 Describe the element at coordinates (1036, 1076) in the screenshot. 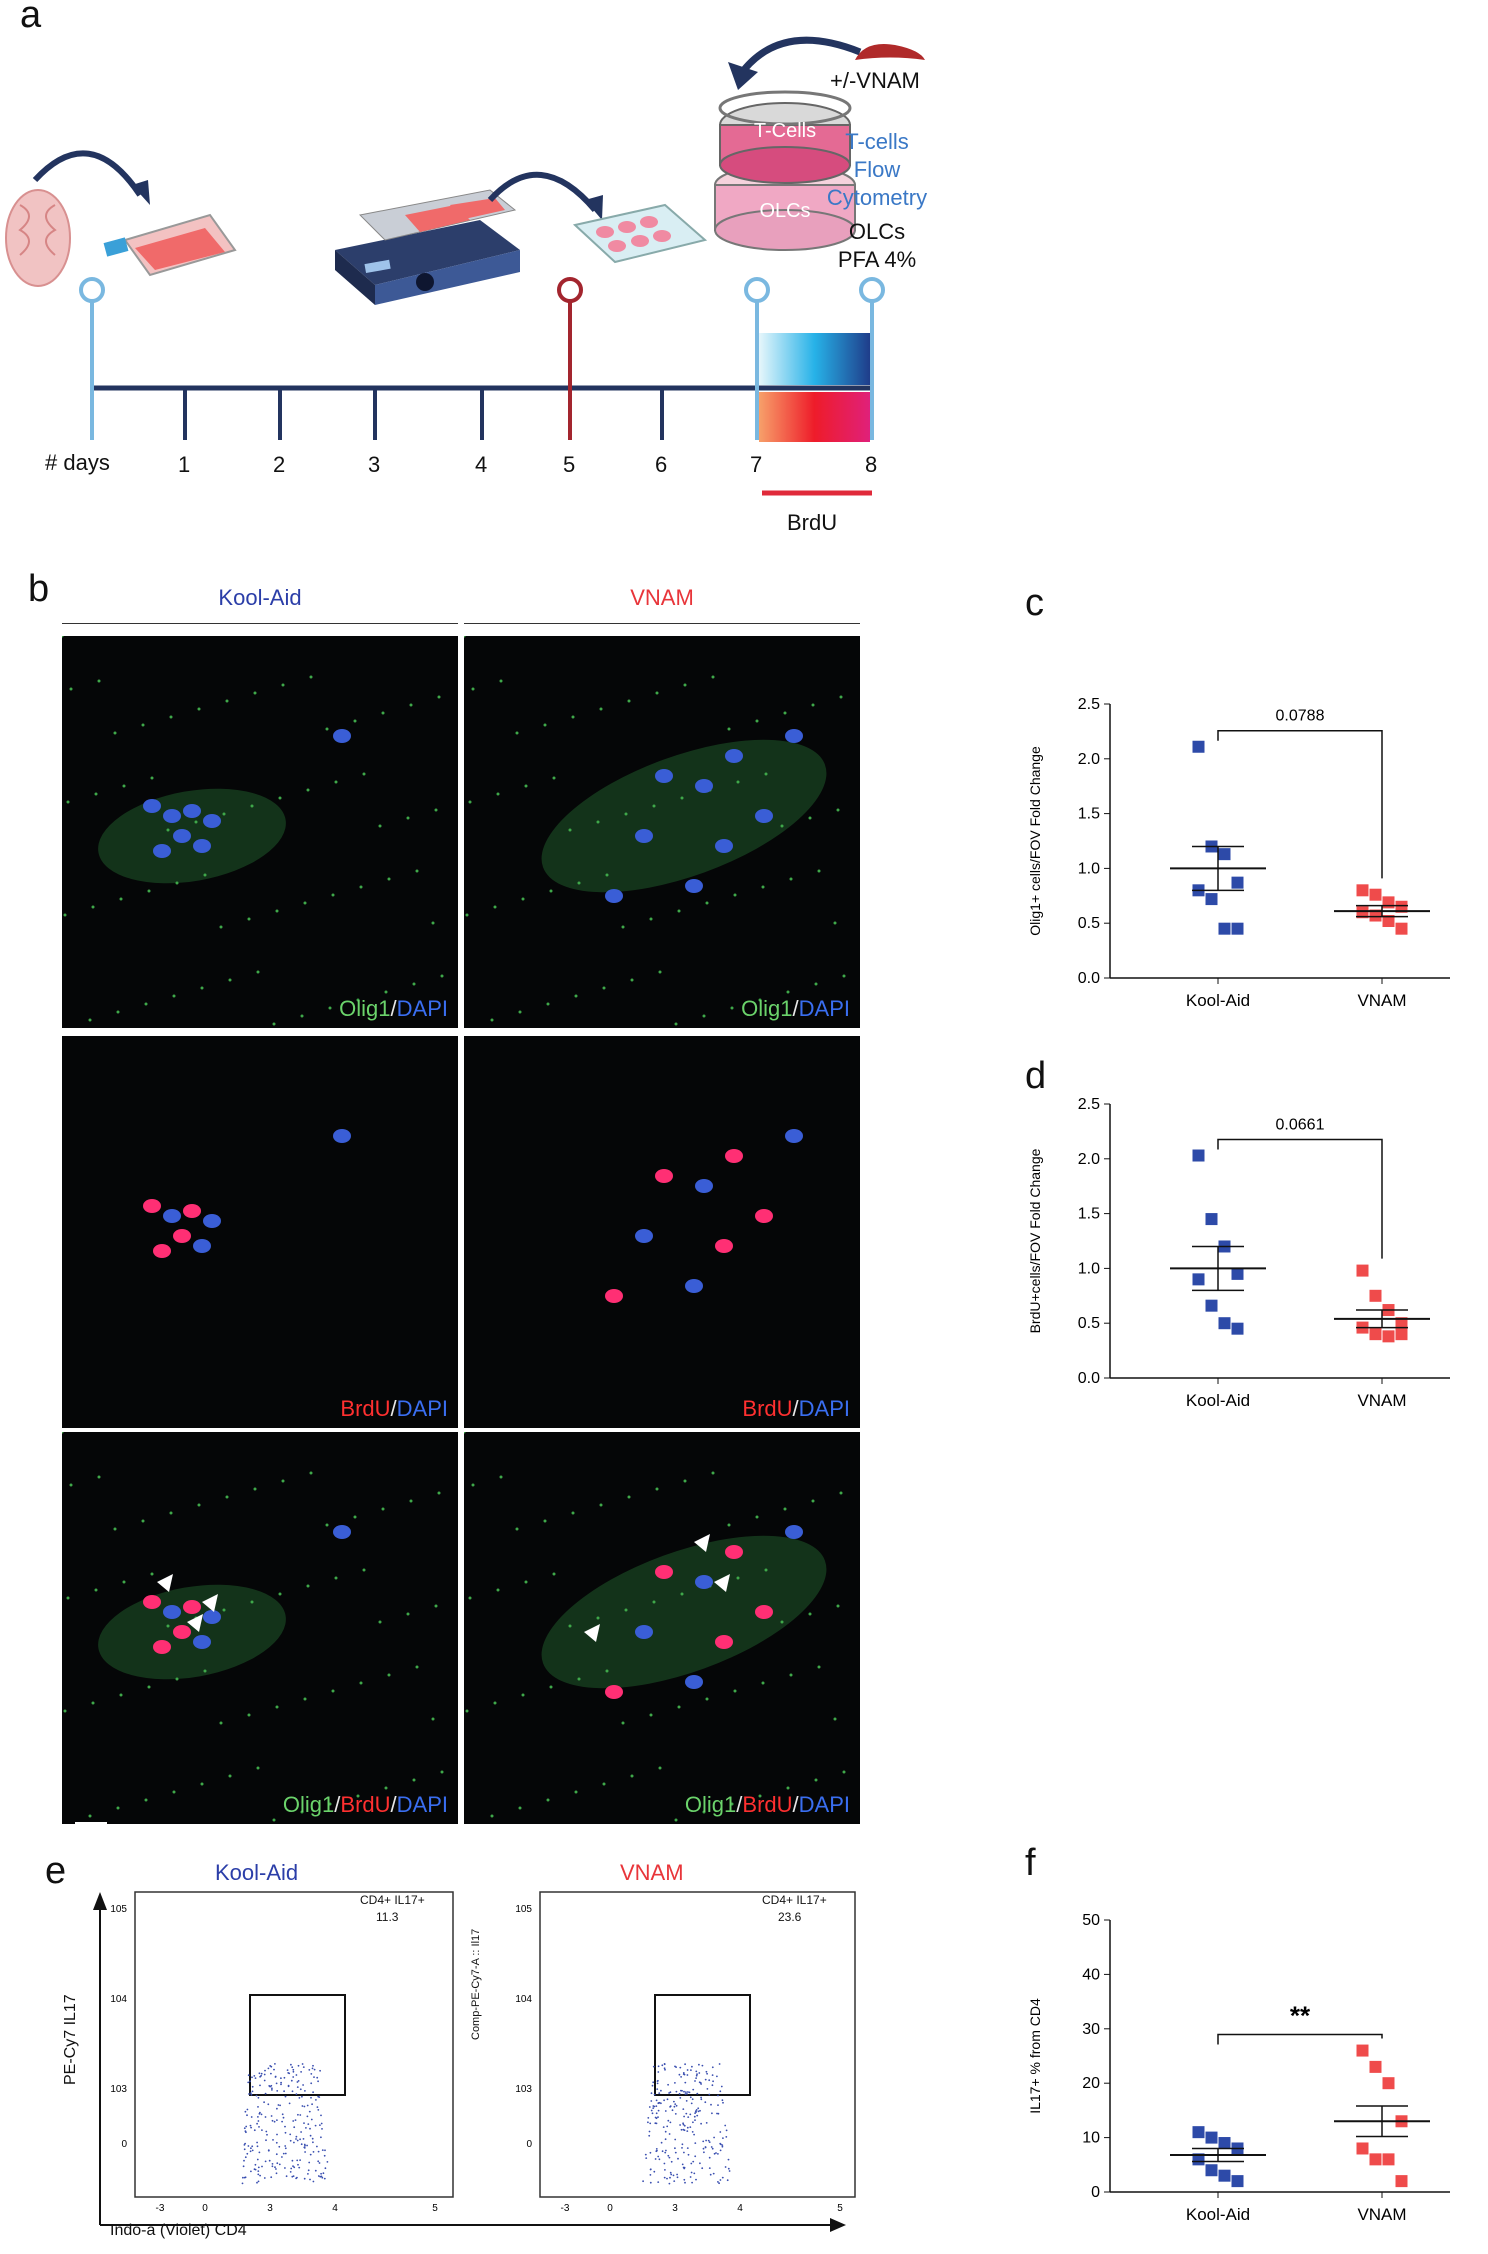

I see `panel-label-d: d` at that location.